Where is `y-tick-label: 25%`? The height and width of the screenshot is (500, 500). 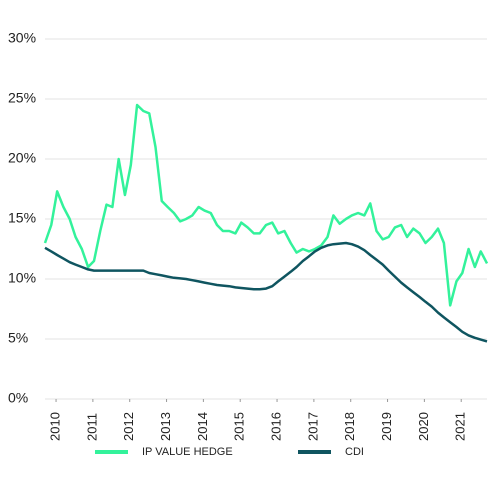
y-tick-label: 25% is located at coordinates (22, 98).